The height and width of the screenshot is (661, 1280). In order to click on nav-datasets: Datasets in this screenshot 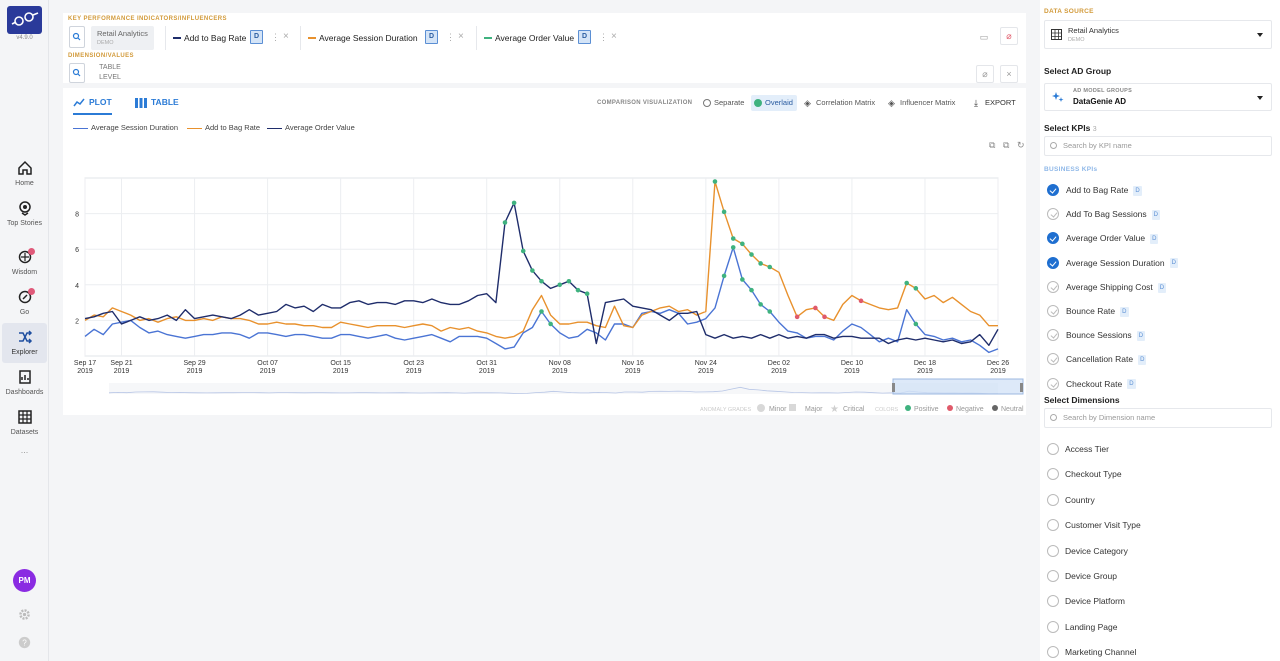, I will do `click(24, 423)`.